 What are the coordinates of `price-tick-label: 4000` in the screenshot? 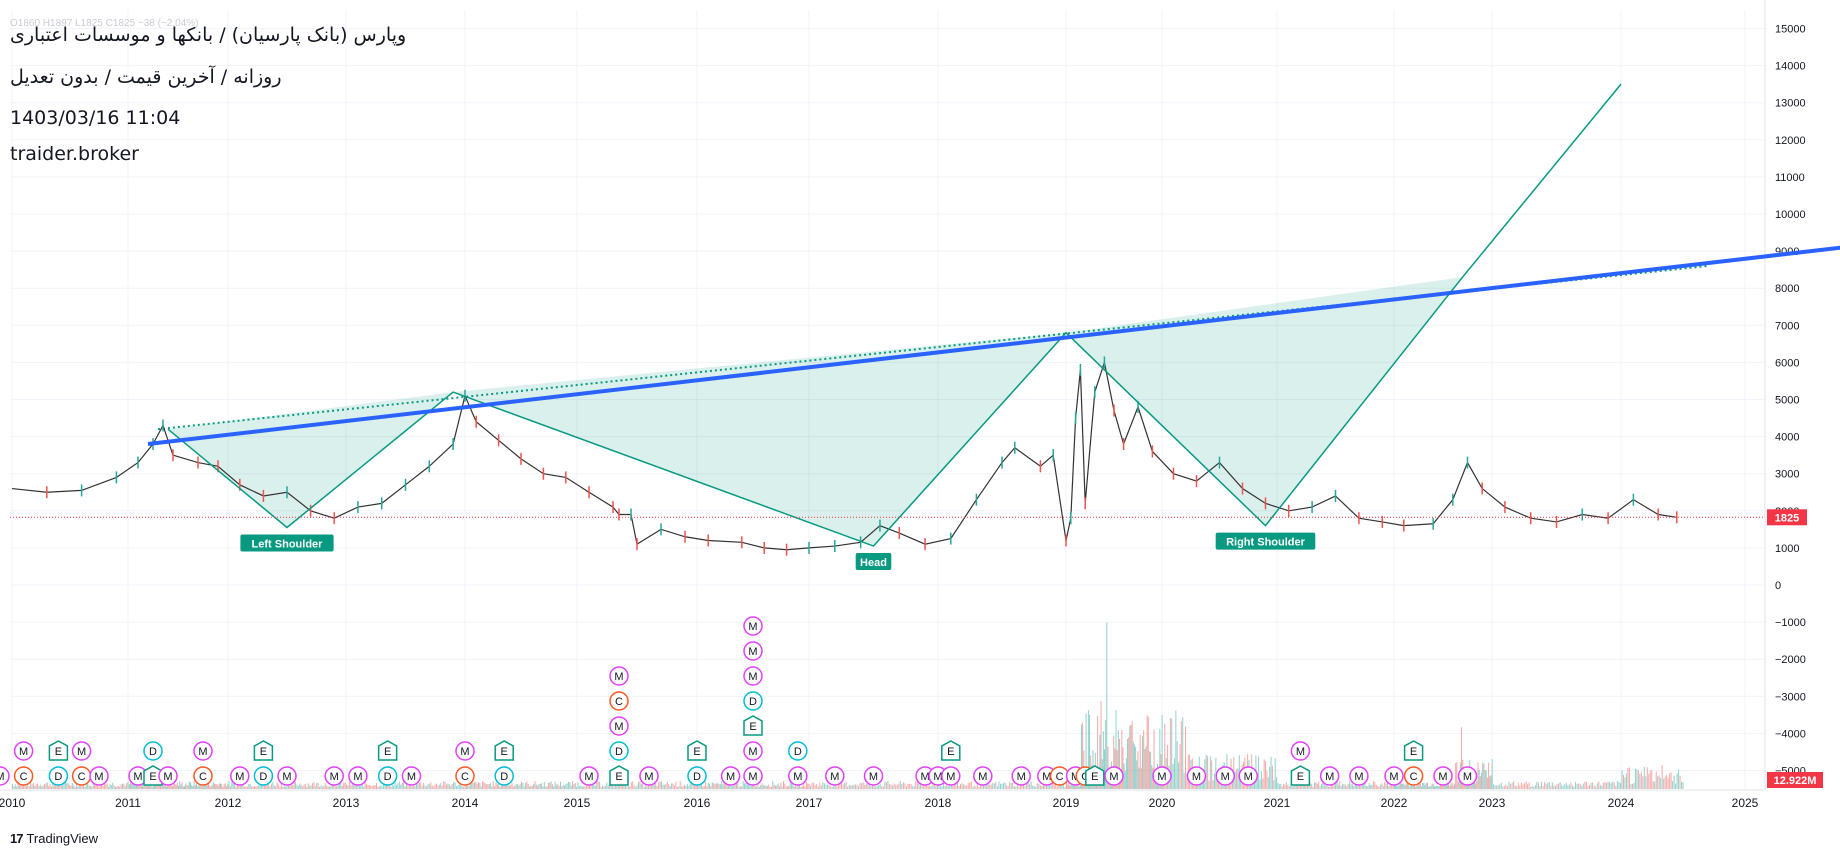 It's located at (1787, 438).